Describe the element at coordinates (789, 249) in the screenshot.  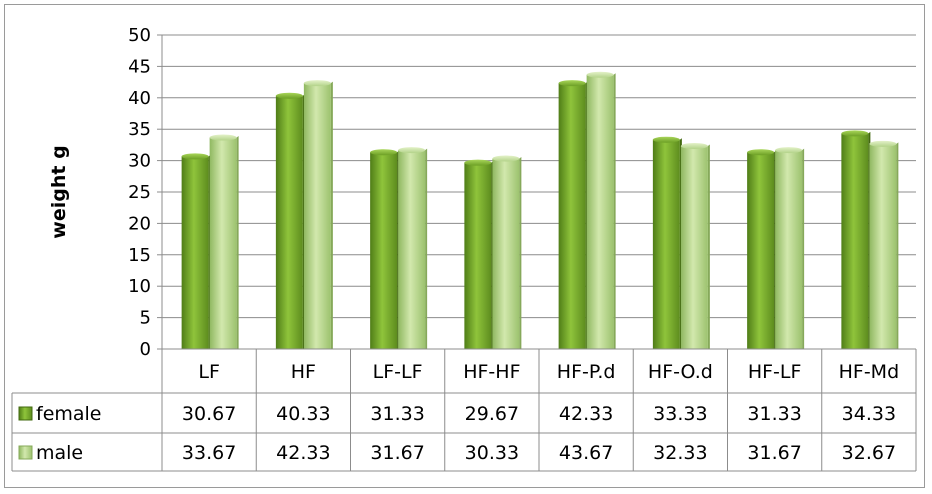
I see `bar-male-HF-LF` at that location.